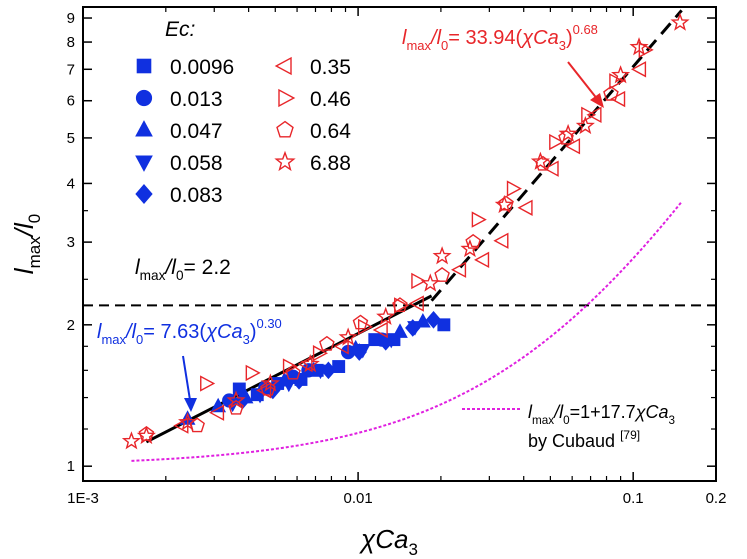 The width and height of the screenshot is (747, 559). What do you see at coordinates (527, 38) in the screenshot?
I see `fit-high-label-chi: χ` at bounding box center [527, 38].